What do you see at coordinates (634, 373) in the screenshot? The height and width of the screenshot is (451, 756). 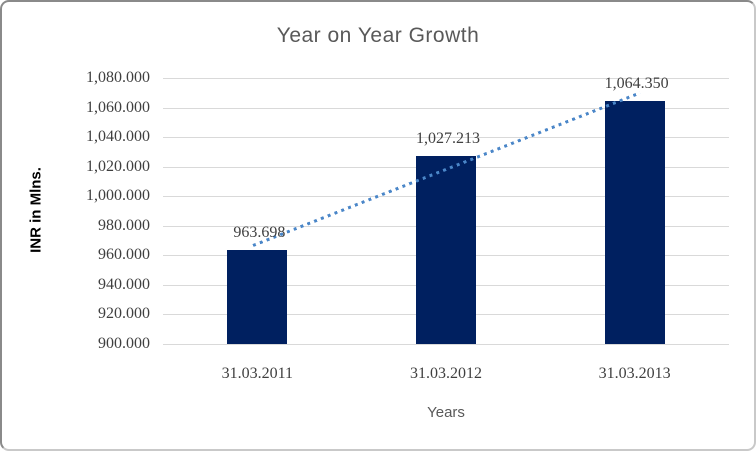 I see `x-category-label: 31.03.2013` at bounding box center [634, 373].